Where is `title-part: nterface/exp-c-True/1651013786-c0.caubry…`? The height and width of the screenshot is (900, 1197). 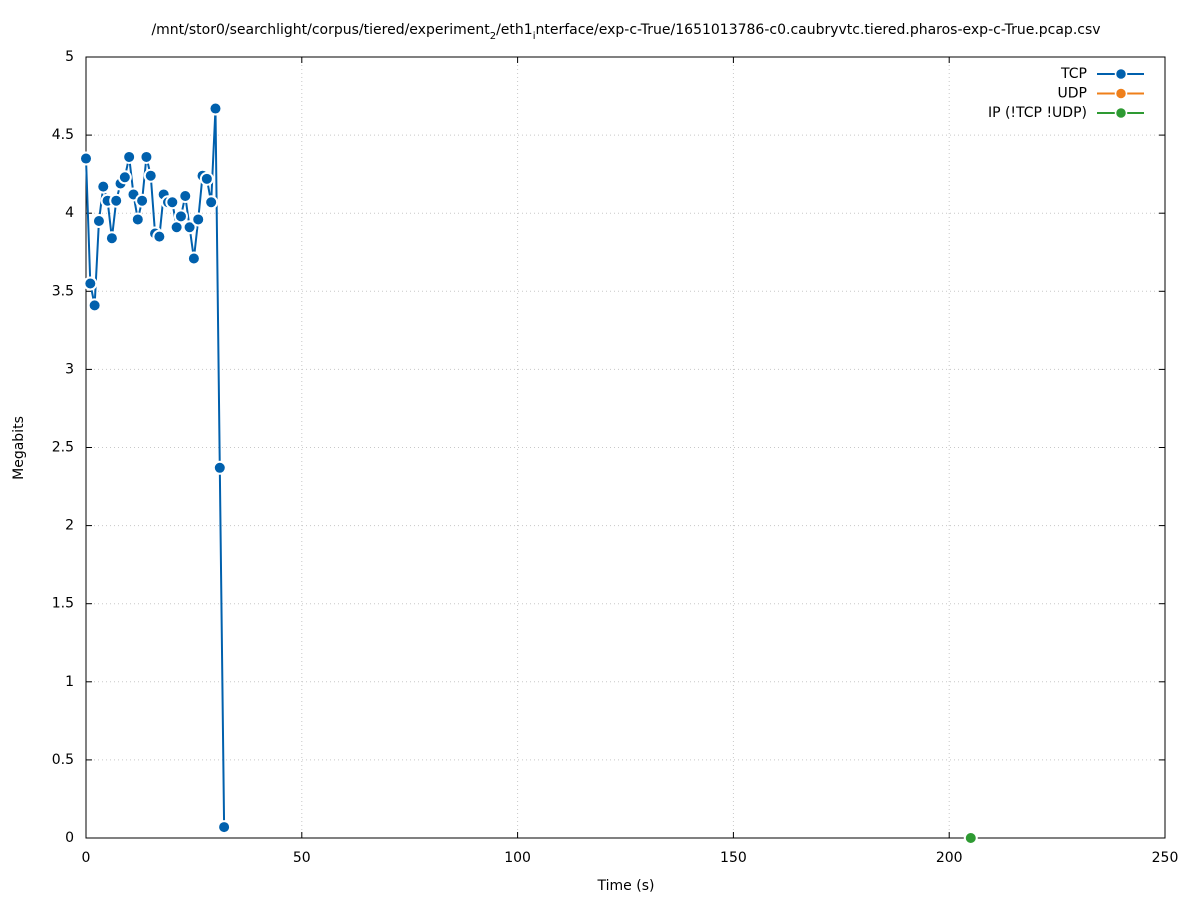 title-part: nterface/exp-c-True/1651013786-c0.caubry… is located at coordinates (817, 30).